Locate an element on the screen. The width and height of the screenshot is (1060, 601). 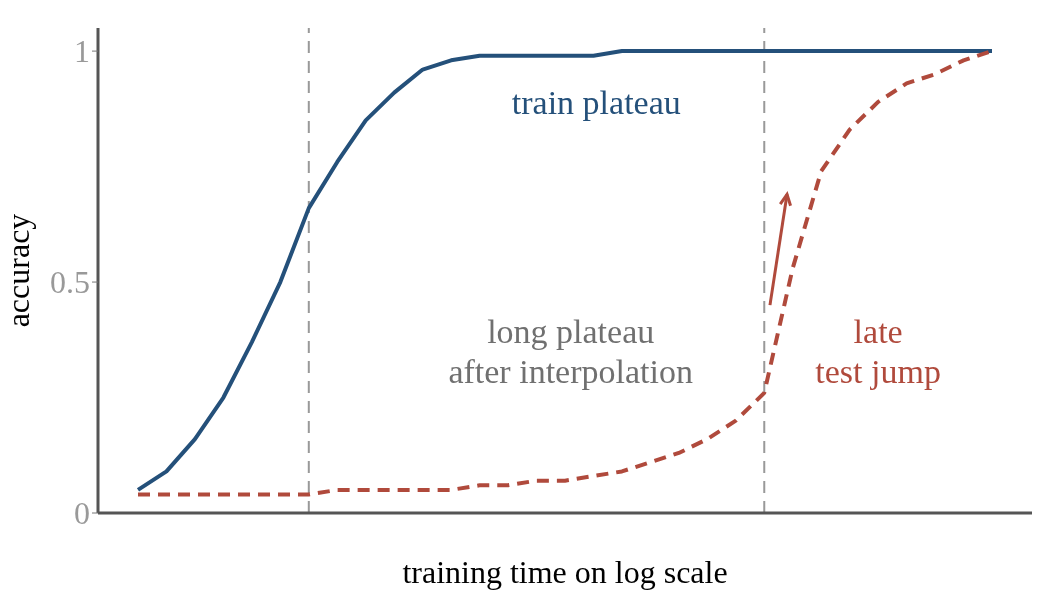
annotation: late test jump is located at coordinates (878, 352).